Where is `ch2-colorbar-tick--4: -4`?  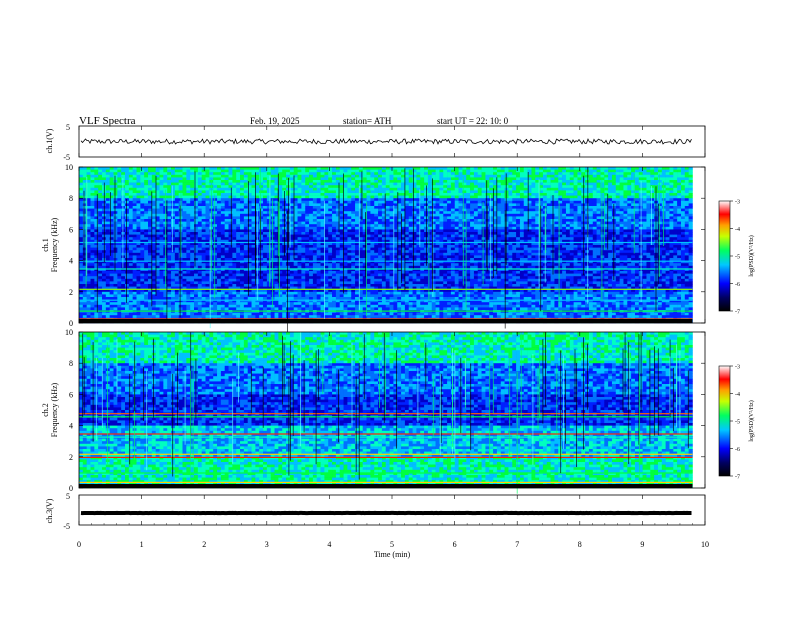
ch2-colorbar-tick--4: -4 is located at coordinates (737, 395).